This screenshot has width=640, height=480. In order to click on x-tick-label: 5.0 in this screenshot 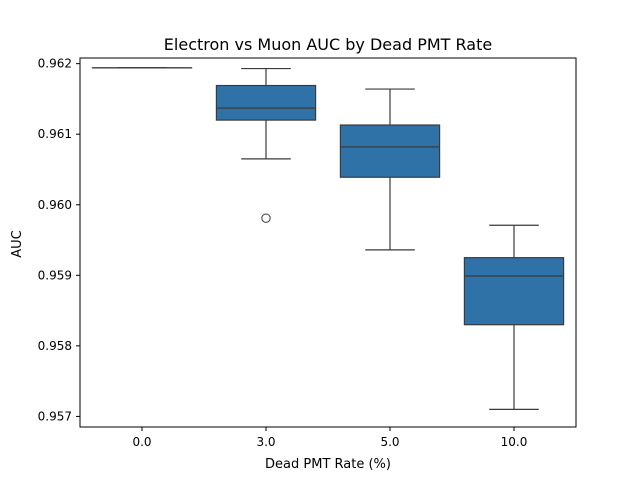, I will do `click(389, 442)`.